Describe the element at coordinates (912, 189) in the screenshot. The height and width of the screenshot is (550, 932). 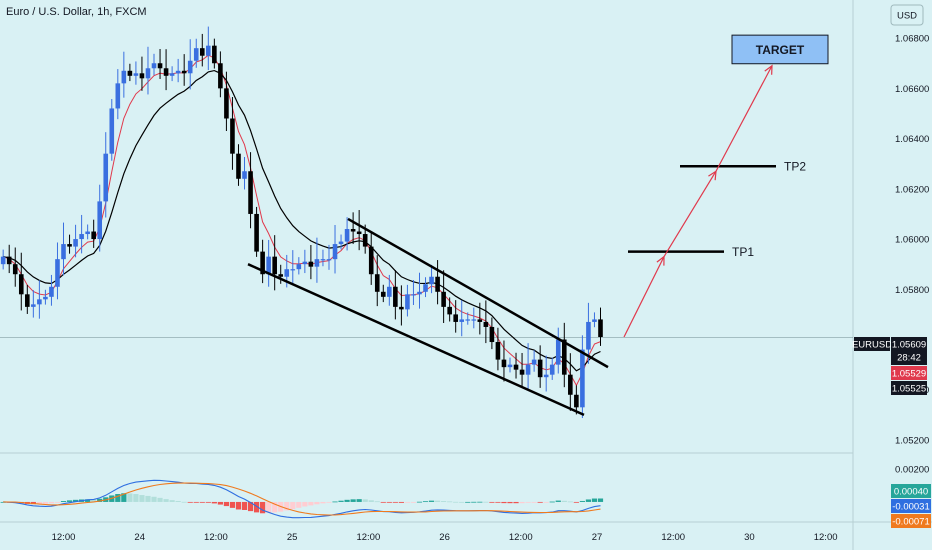
I see `price-tick-label: 1.06200` at that location.